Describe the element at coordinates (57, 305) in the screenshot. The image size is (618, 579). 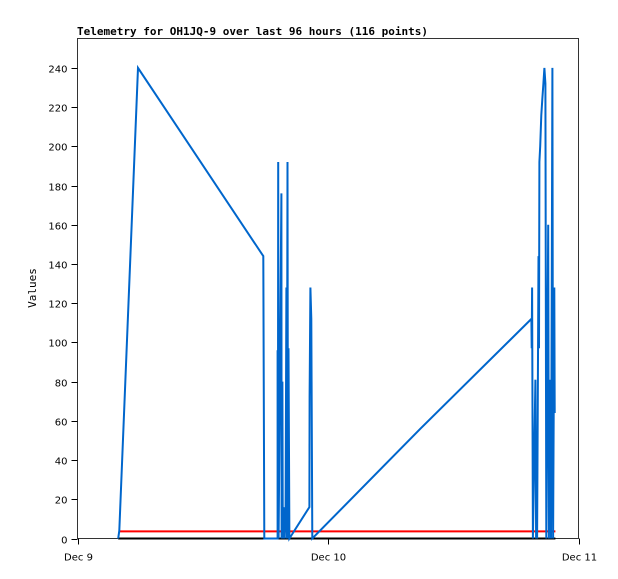
I see `y-tick-label: 120` at that location.